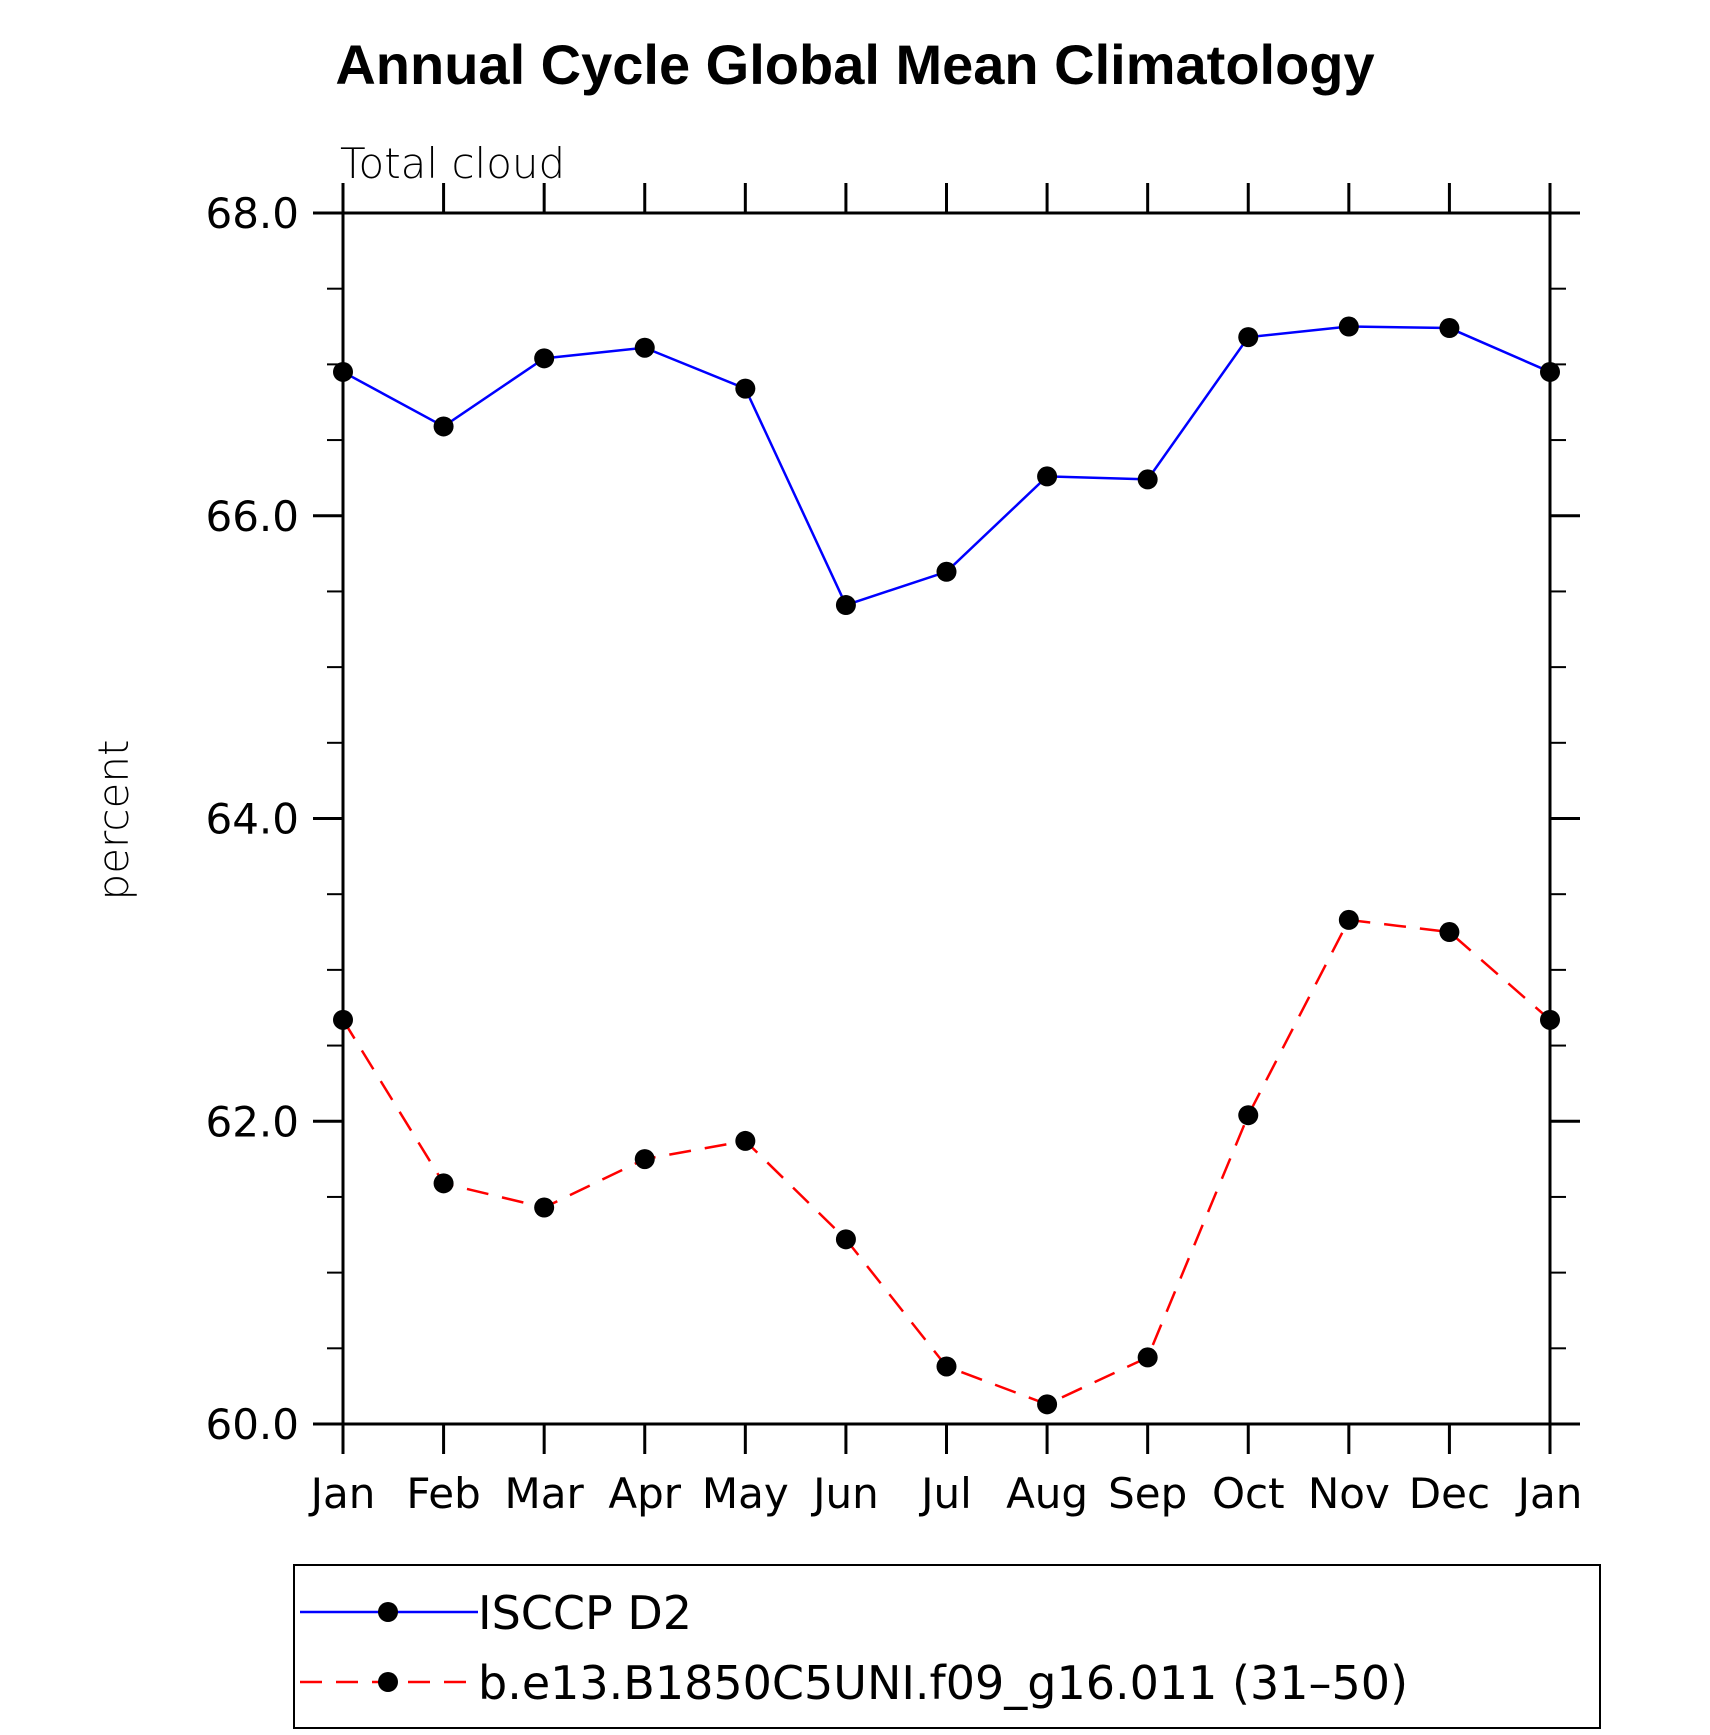 This screenshot has height=1735, width=1710. What do you see at coordinates (854, 64) in the screenshot?
I see `chart-title: Annual Cycle Global Mean Climatology` at bounding box center [854, 64].